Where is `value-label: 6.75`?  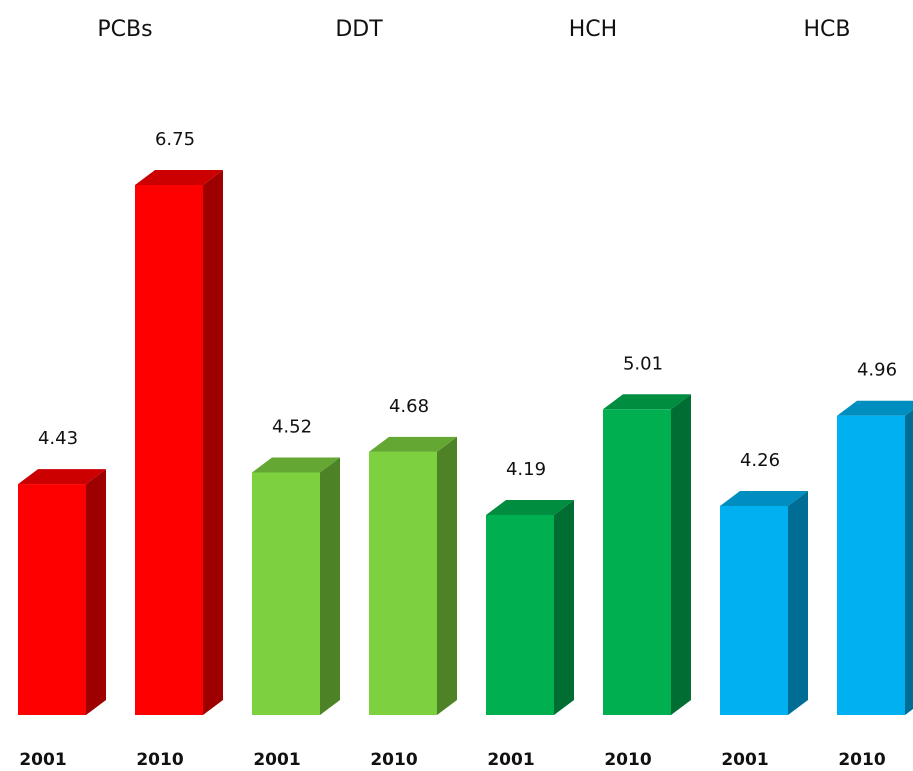
value-label: 6.75 is located at coordinates (175, 139).